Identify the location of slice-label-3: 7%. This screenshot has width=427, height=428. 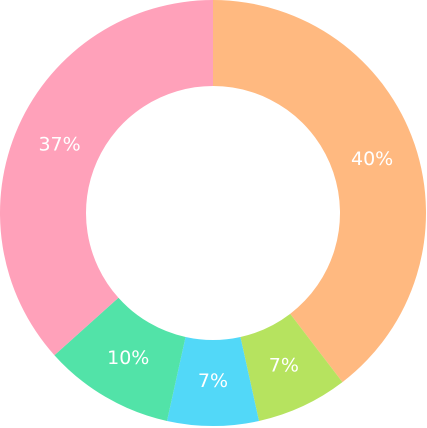
(213, 381).